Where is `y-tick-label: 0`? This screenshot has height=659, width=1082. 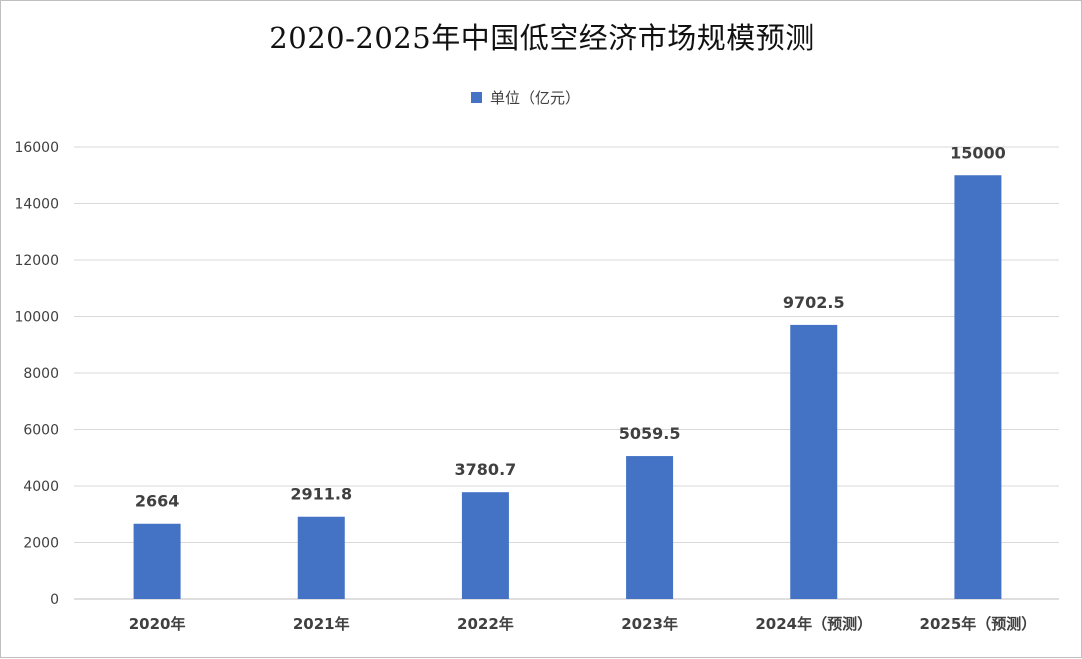 y-tick-label: 0 is located at coordinates (54, 600).